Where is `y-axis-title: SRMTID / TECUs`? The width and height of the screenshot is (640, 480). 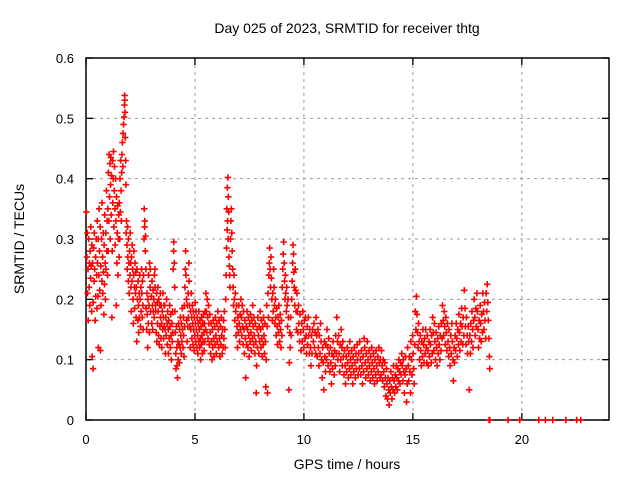
y-axis-title: SRMTID / TECUs is located at coordinates (19, 239).